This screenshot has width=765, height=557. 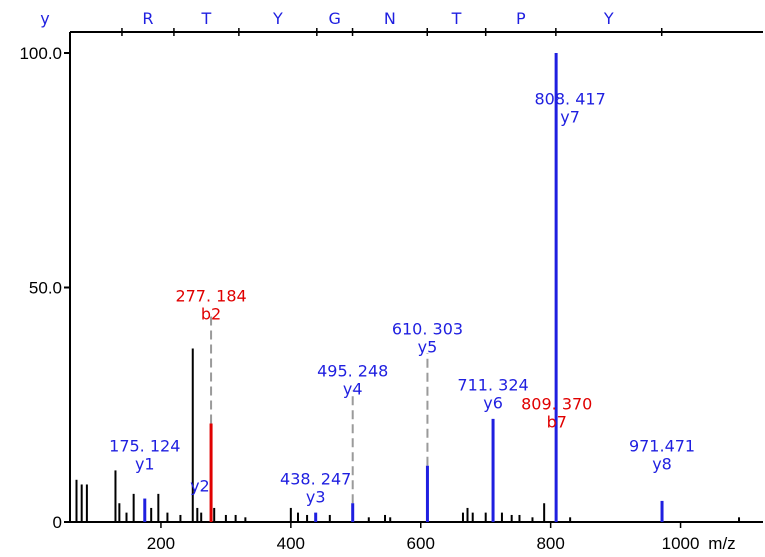 What do you see at coordinates (428, 346) in the screenshot?
I see `peak-label-ion: y5` at bounding box center [428, 346].